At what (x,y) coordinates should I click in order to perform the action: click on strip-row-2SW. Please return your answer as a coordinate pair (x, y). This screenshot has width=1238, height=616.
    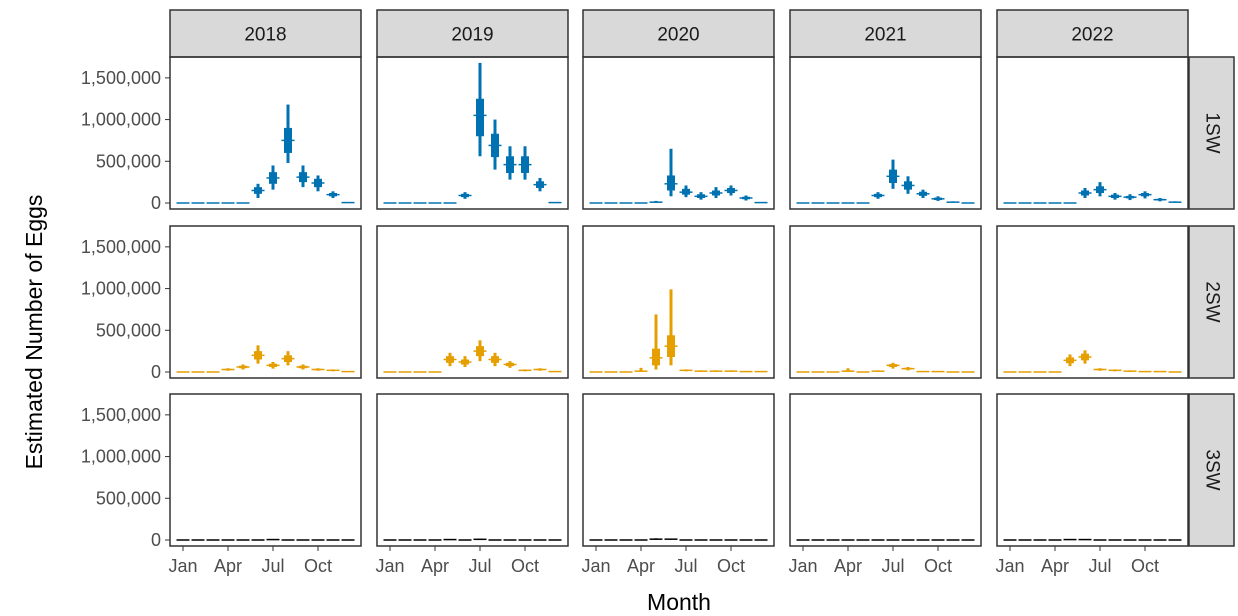
    Looking at the image, I should click on (1211, 302).